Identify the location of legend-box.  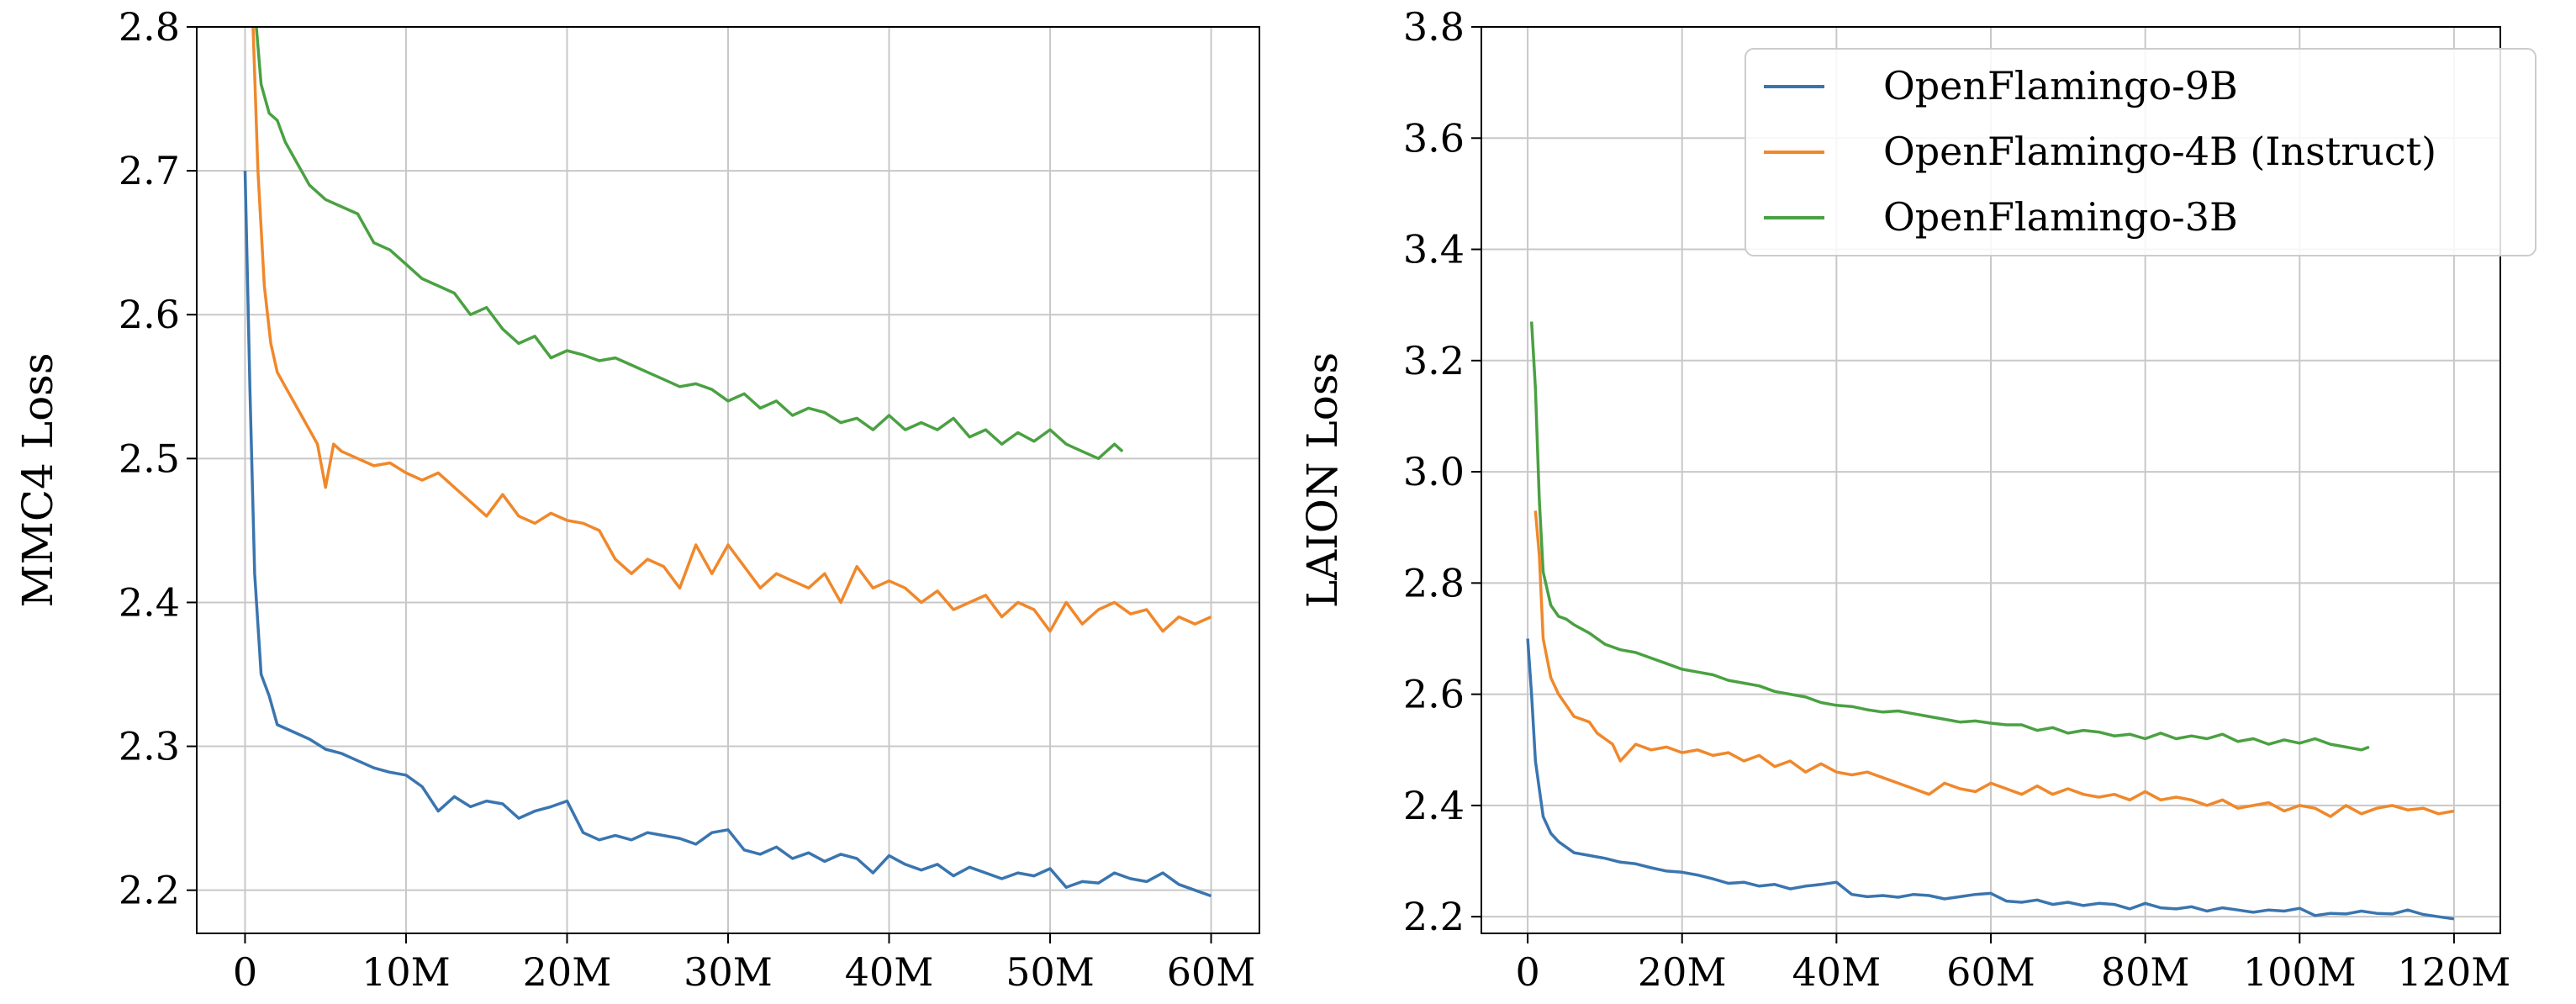
(2140, 152).